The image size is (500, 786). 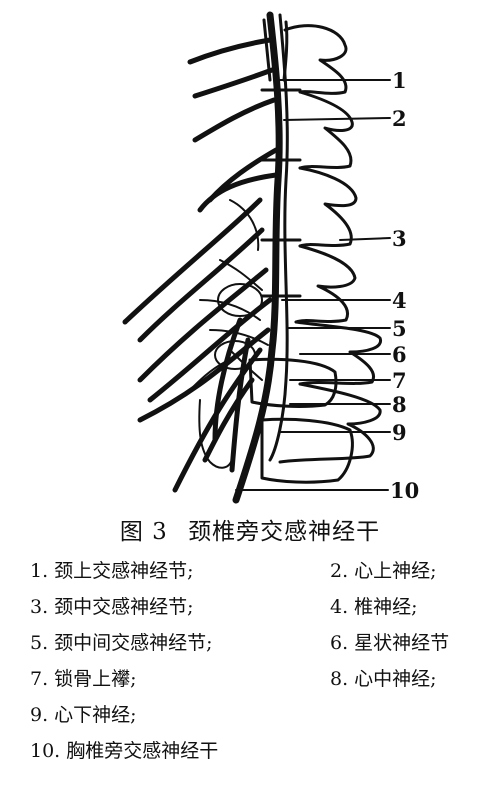 What do you see at coordinates (83, 679) in the screenshot?
I see `legend-item: 7. 锁骨上襻;` at bounding box center [83, 679].